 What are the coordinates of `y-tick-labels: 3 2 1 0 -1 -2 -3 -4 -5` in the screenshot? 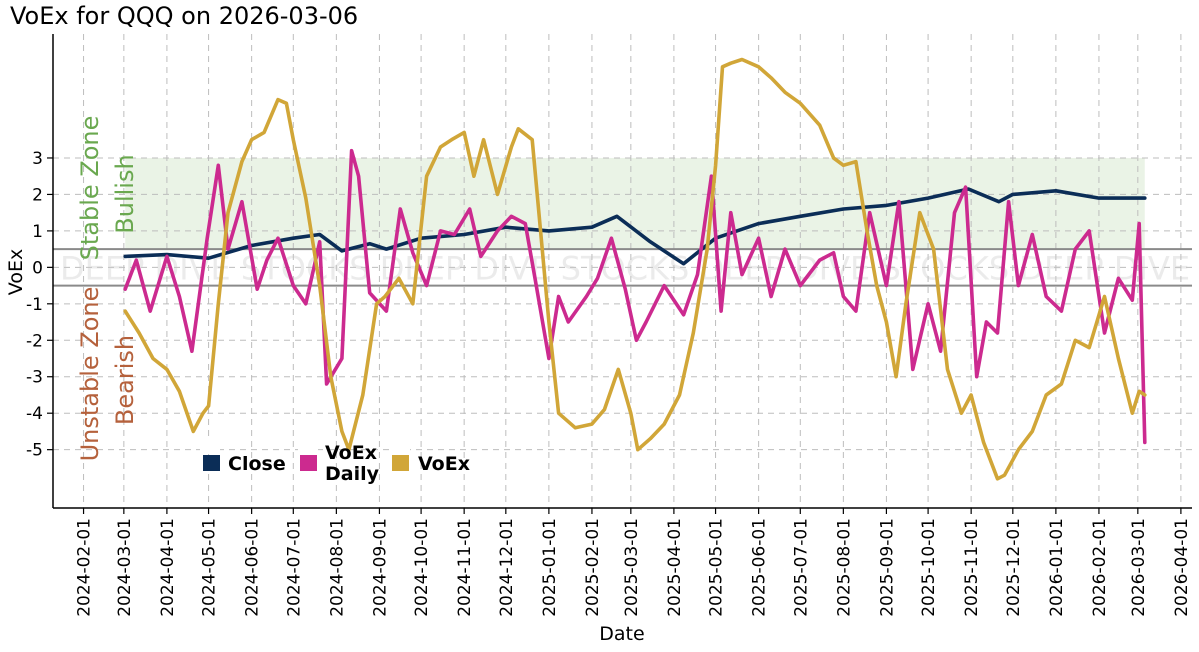 It's located at (34, 305).